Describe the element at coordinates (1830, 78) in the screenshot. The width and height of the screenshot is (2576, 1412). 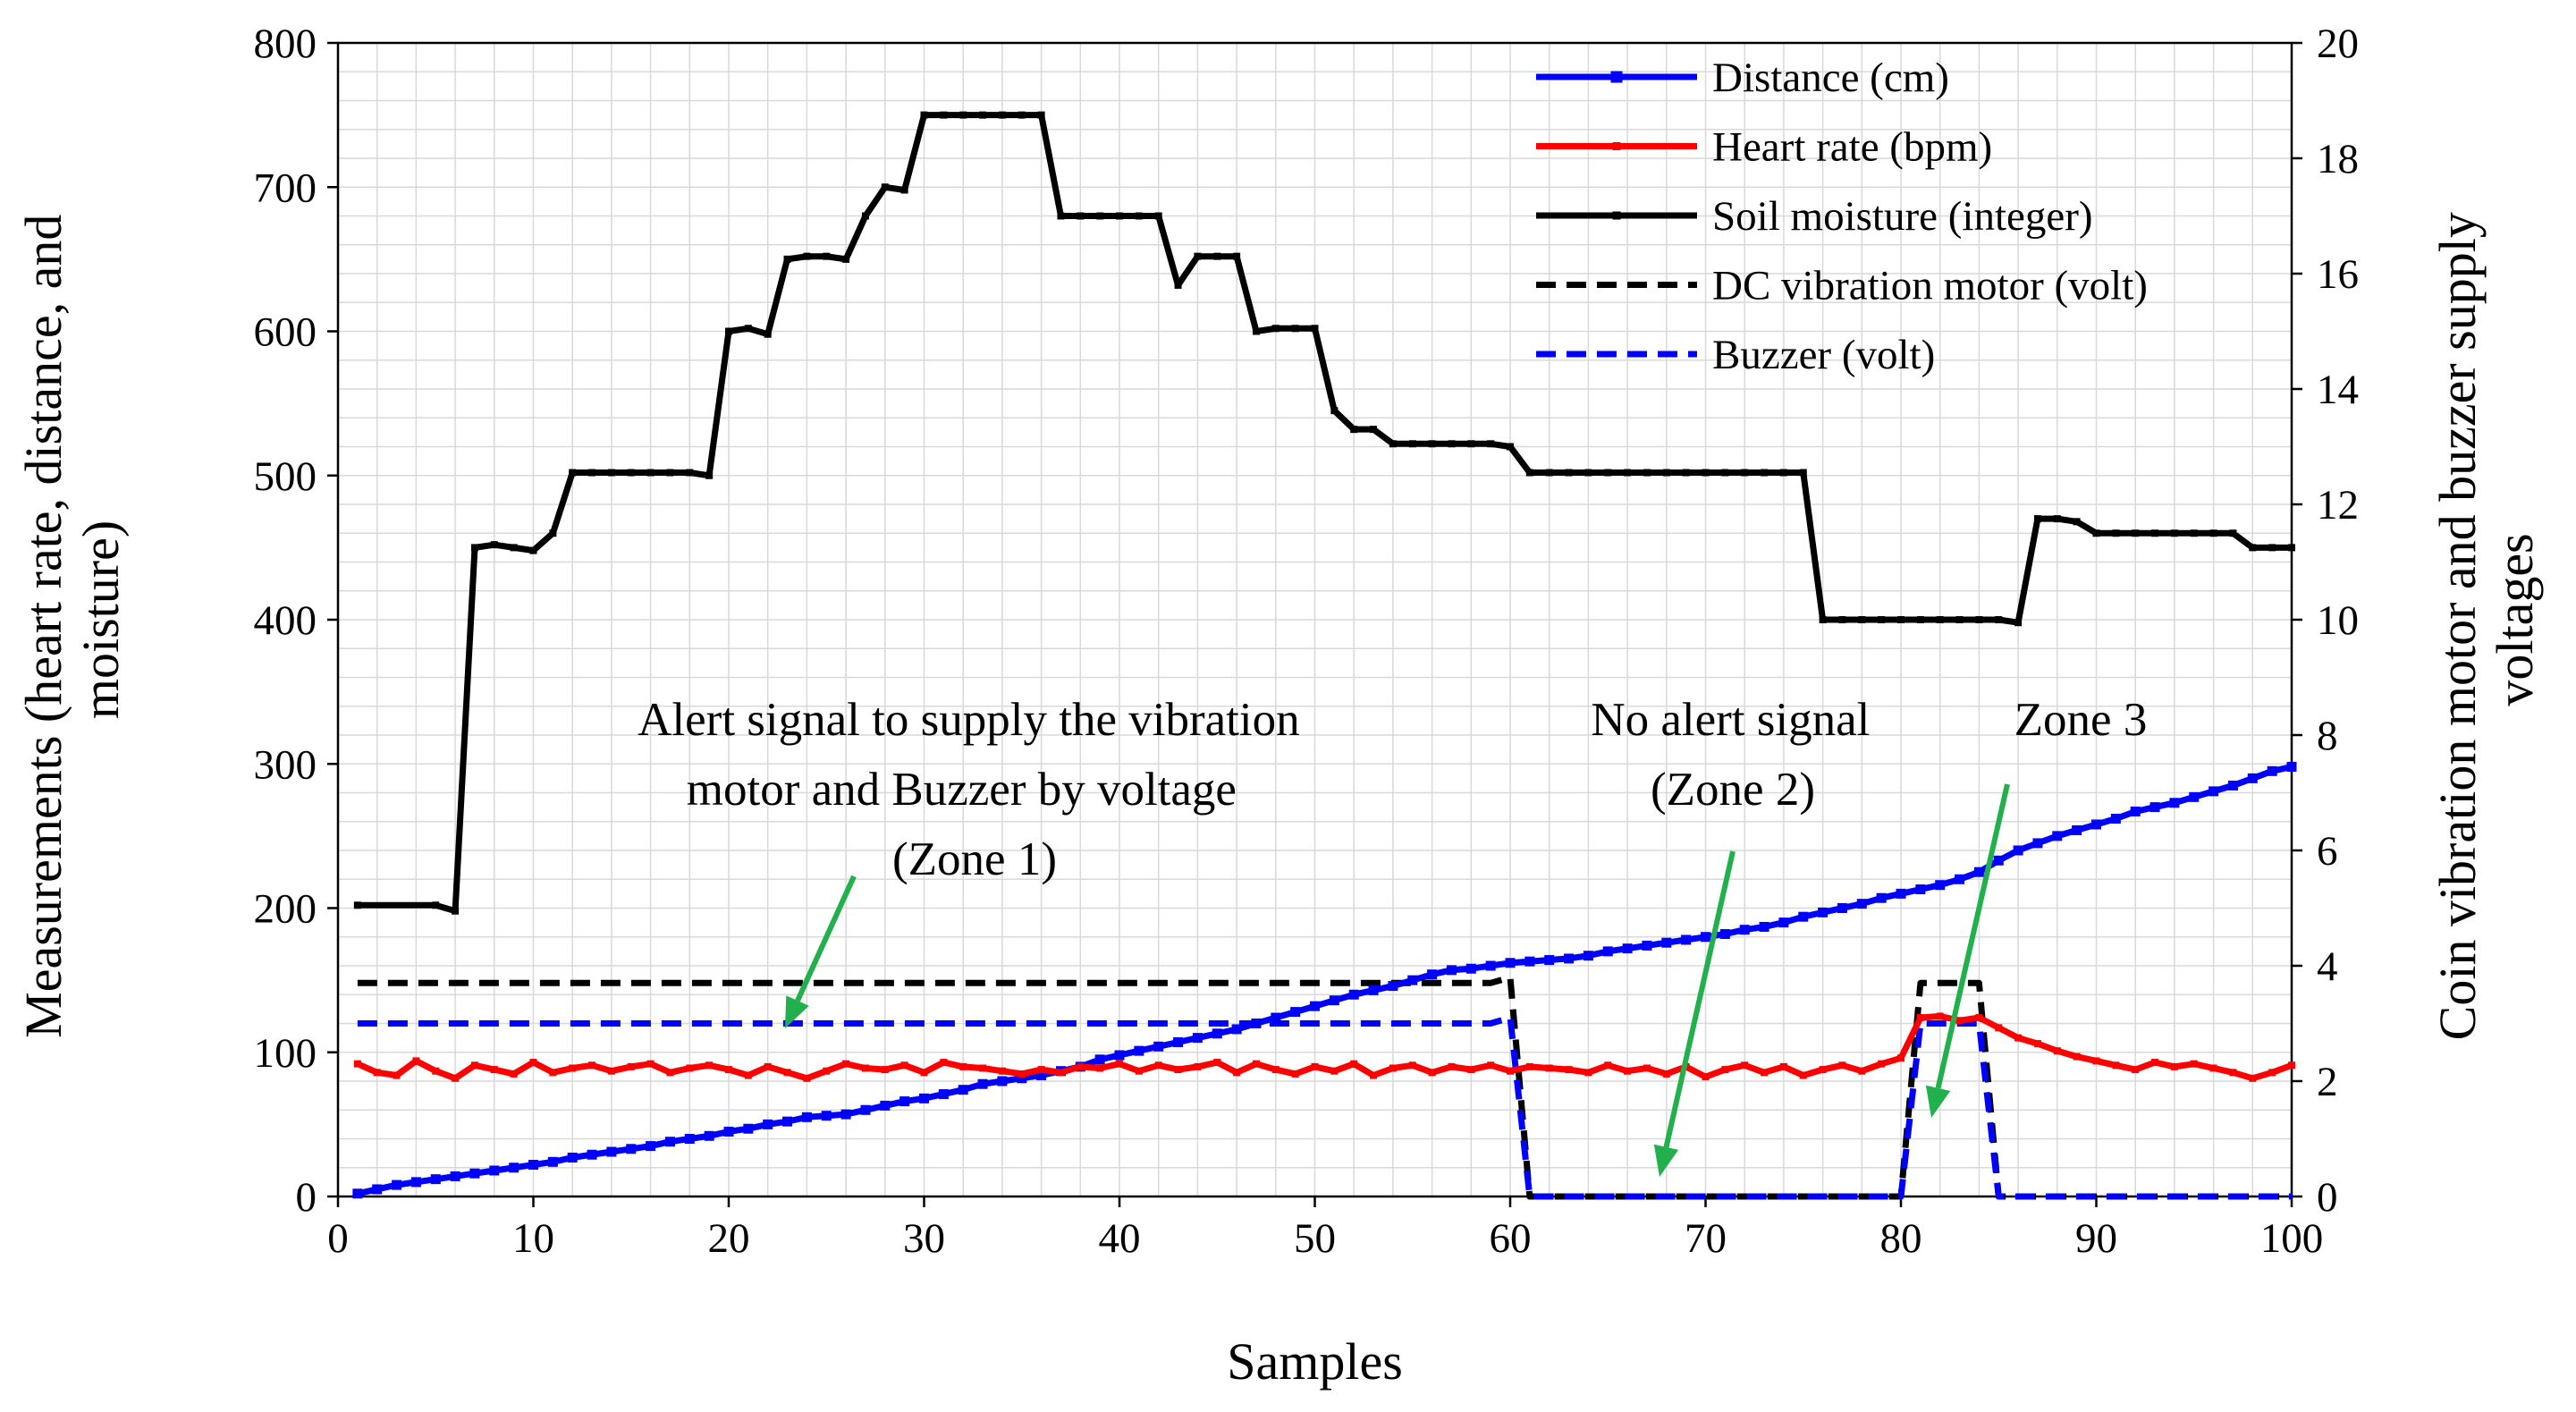
I see `legend-label-distance: Distance (cm)` at that location.